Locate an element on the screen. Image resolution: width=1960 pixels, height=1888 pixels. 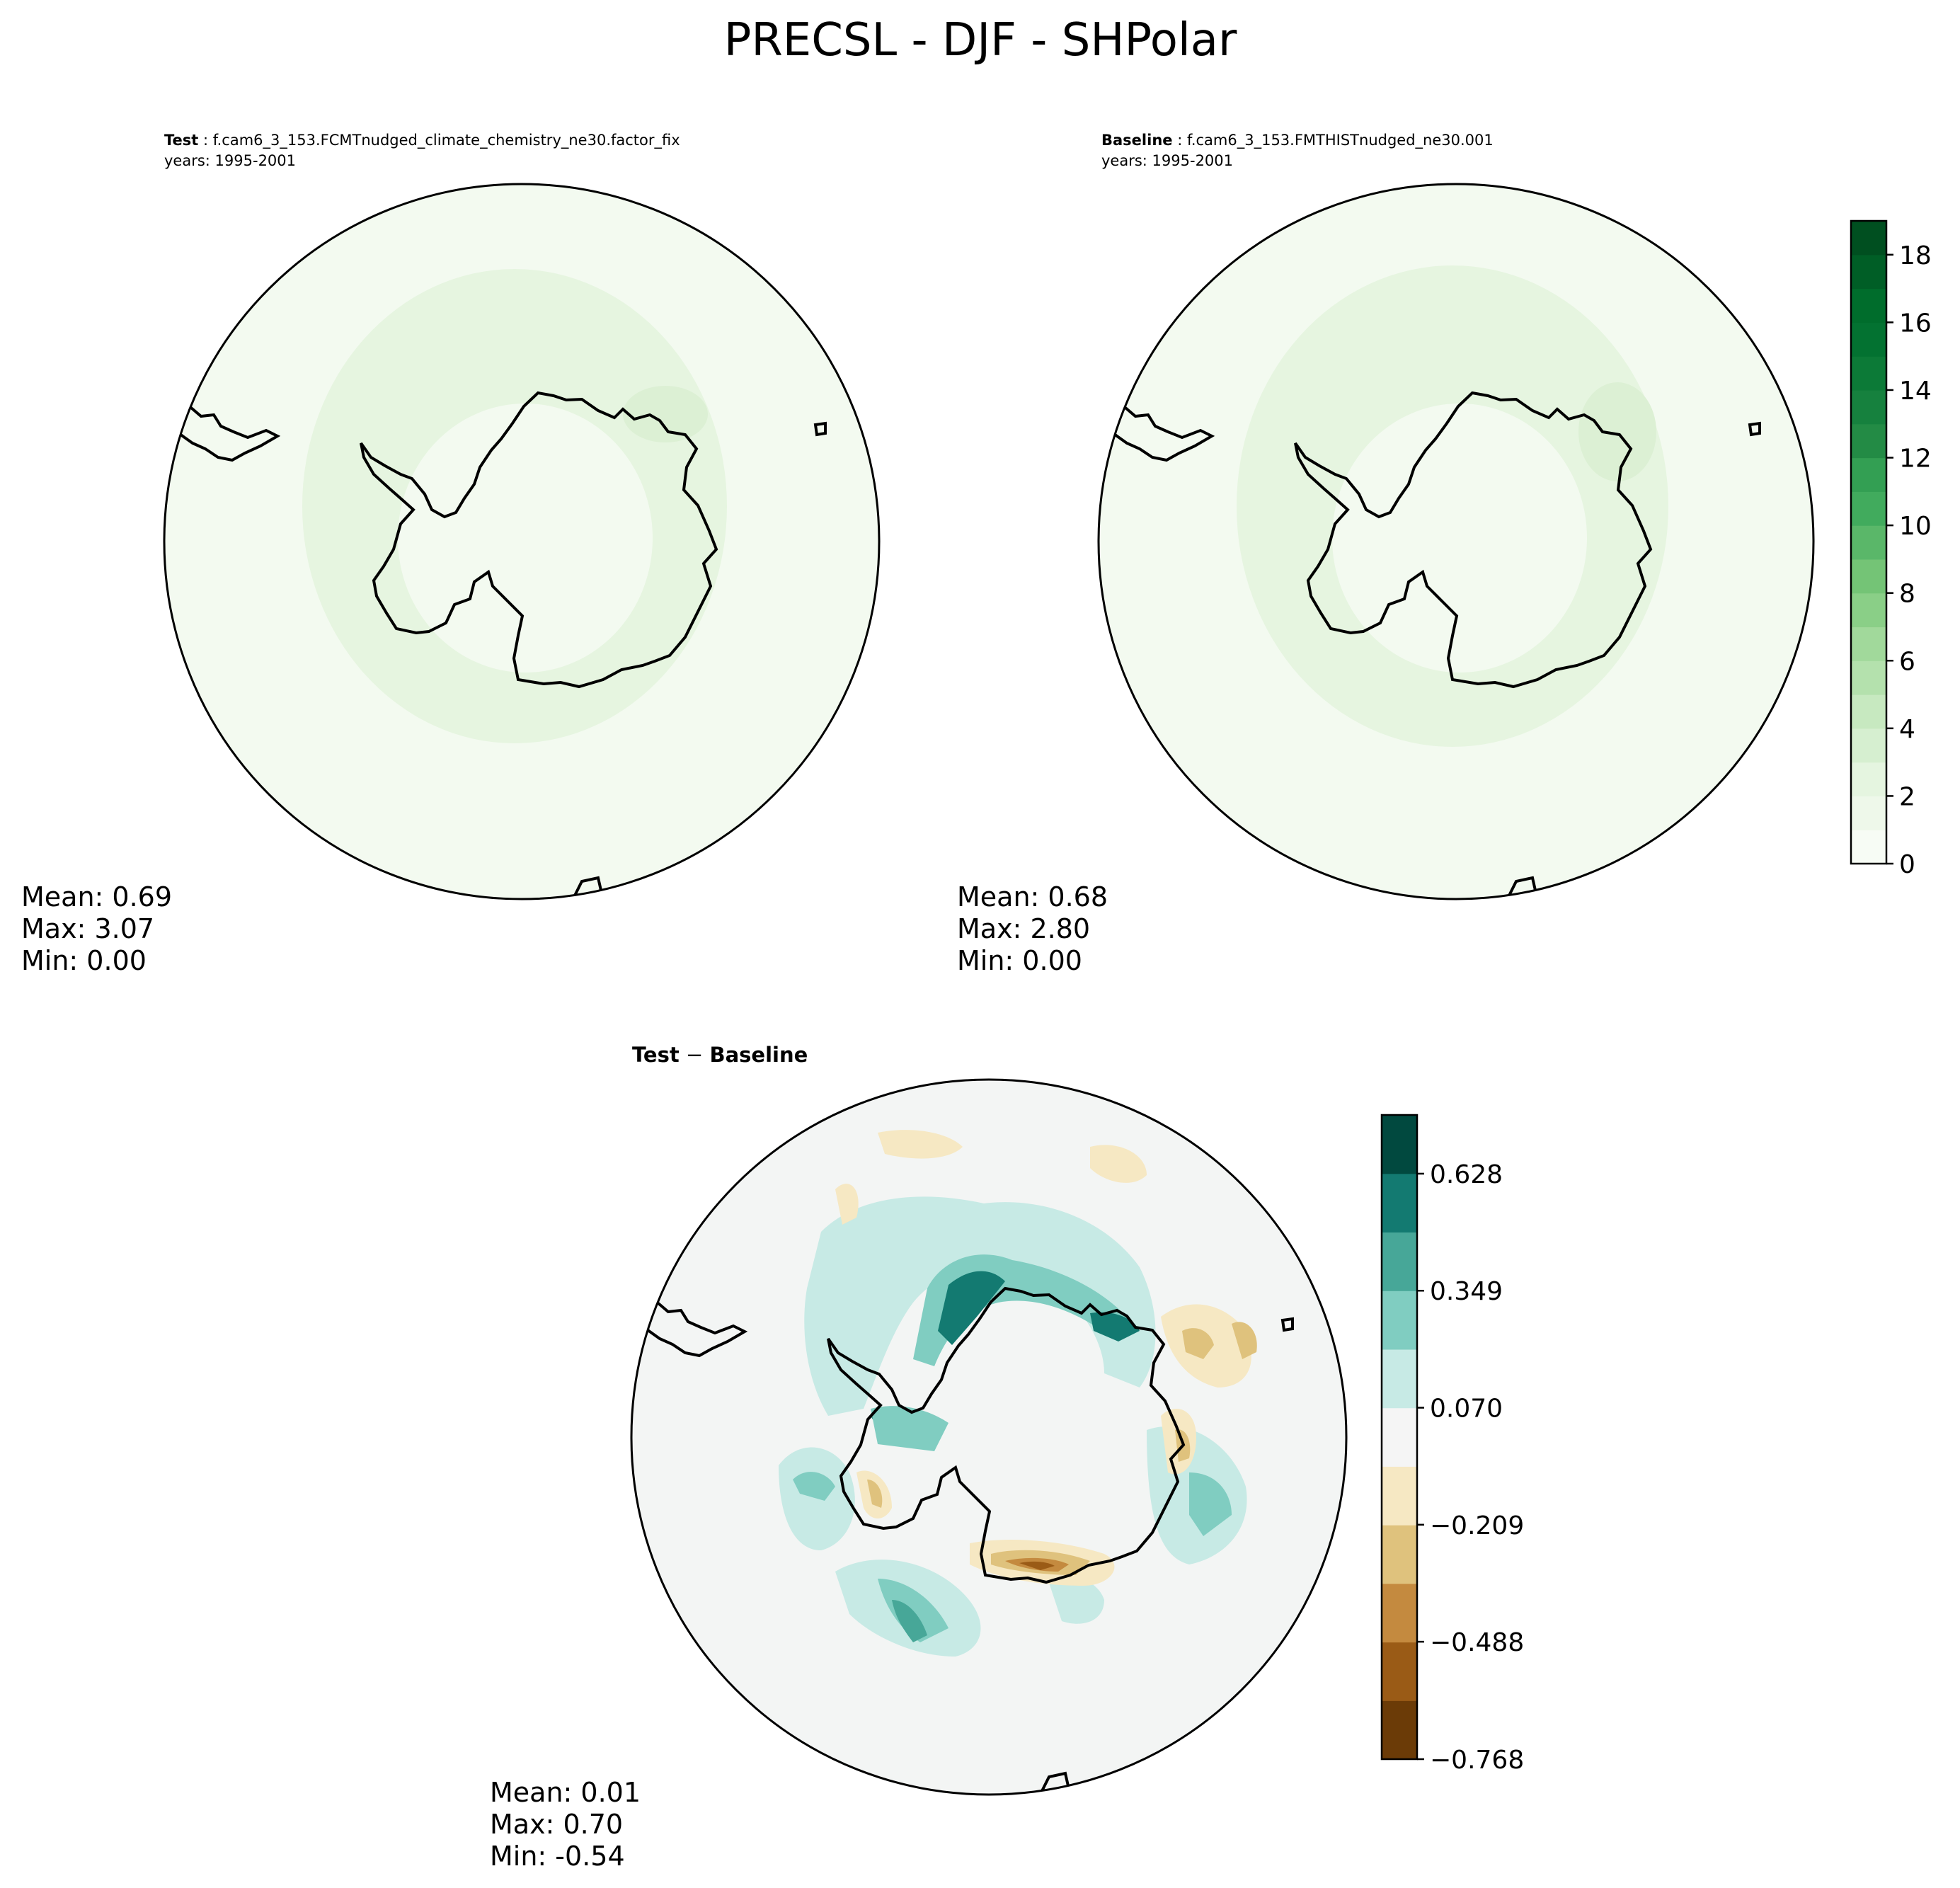
test-mean: Mean: 0.69 is located at coordinates (96, 897).